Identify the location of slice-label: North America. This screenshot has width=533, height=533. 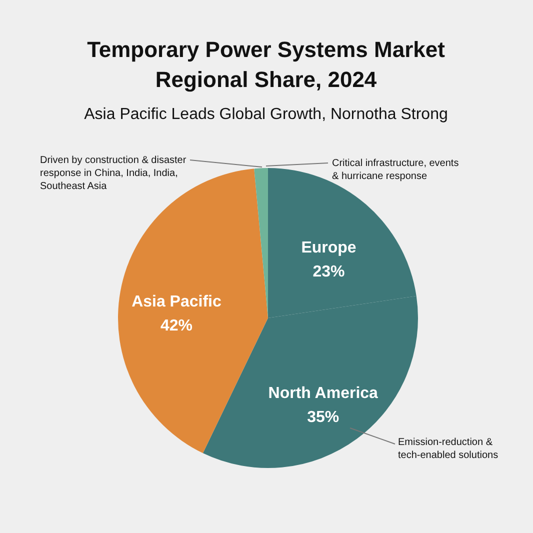
(323, 393).